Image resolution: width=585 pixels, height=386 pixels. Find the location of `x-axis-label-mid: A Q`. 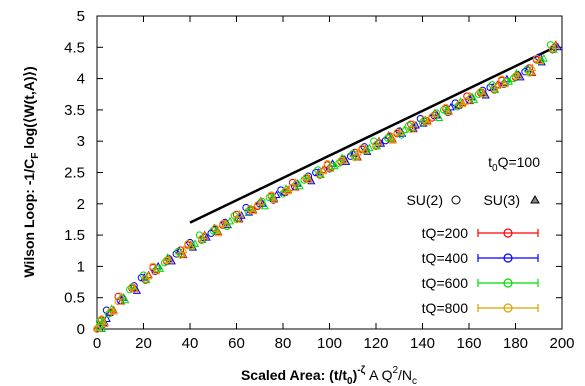

x-axis-label-mid: A Q is located at coordinates (378, 375).